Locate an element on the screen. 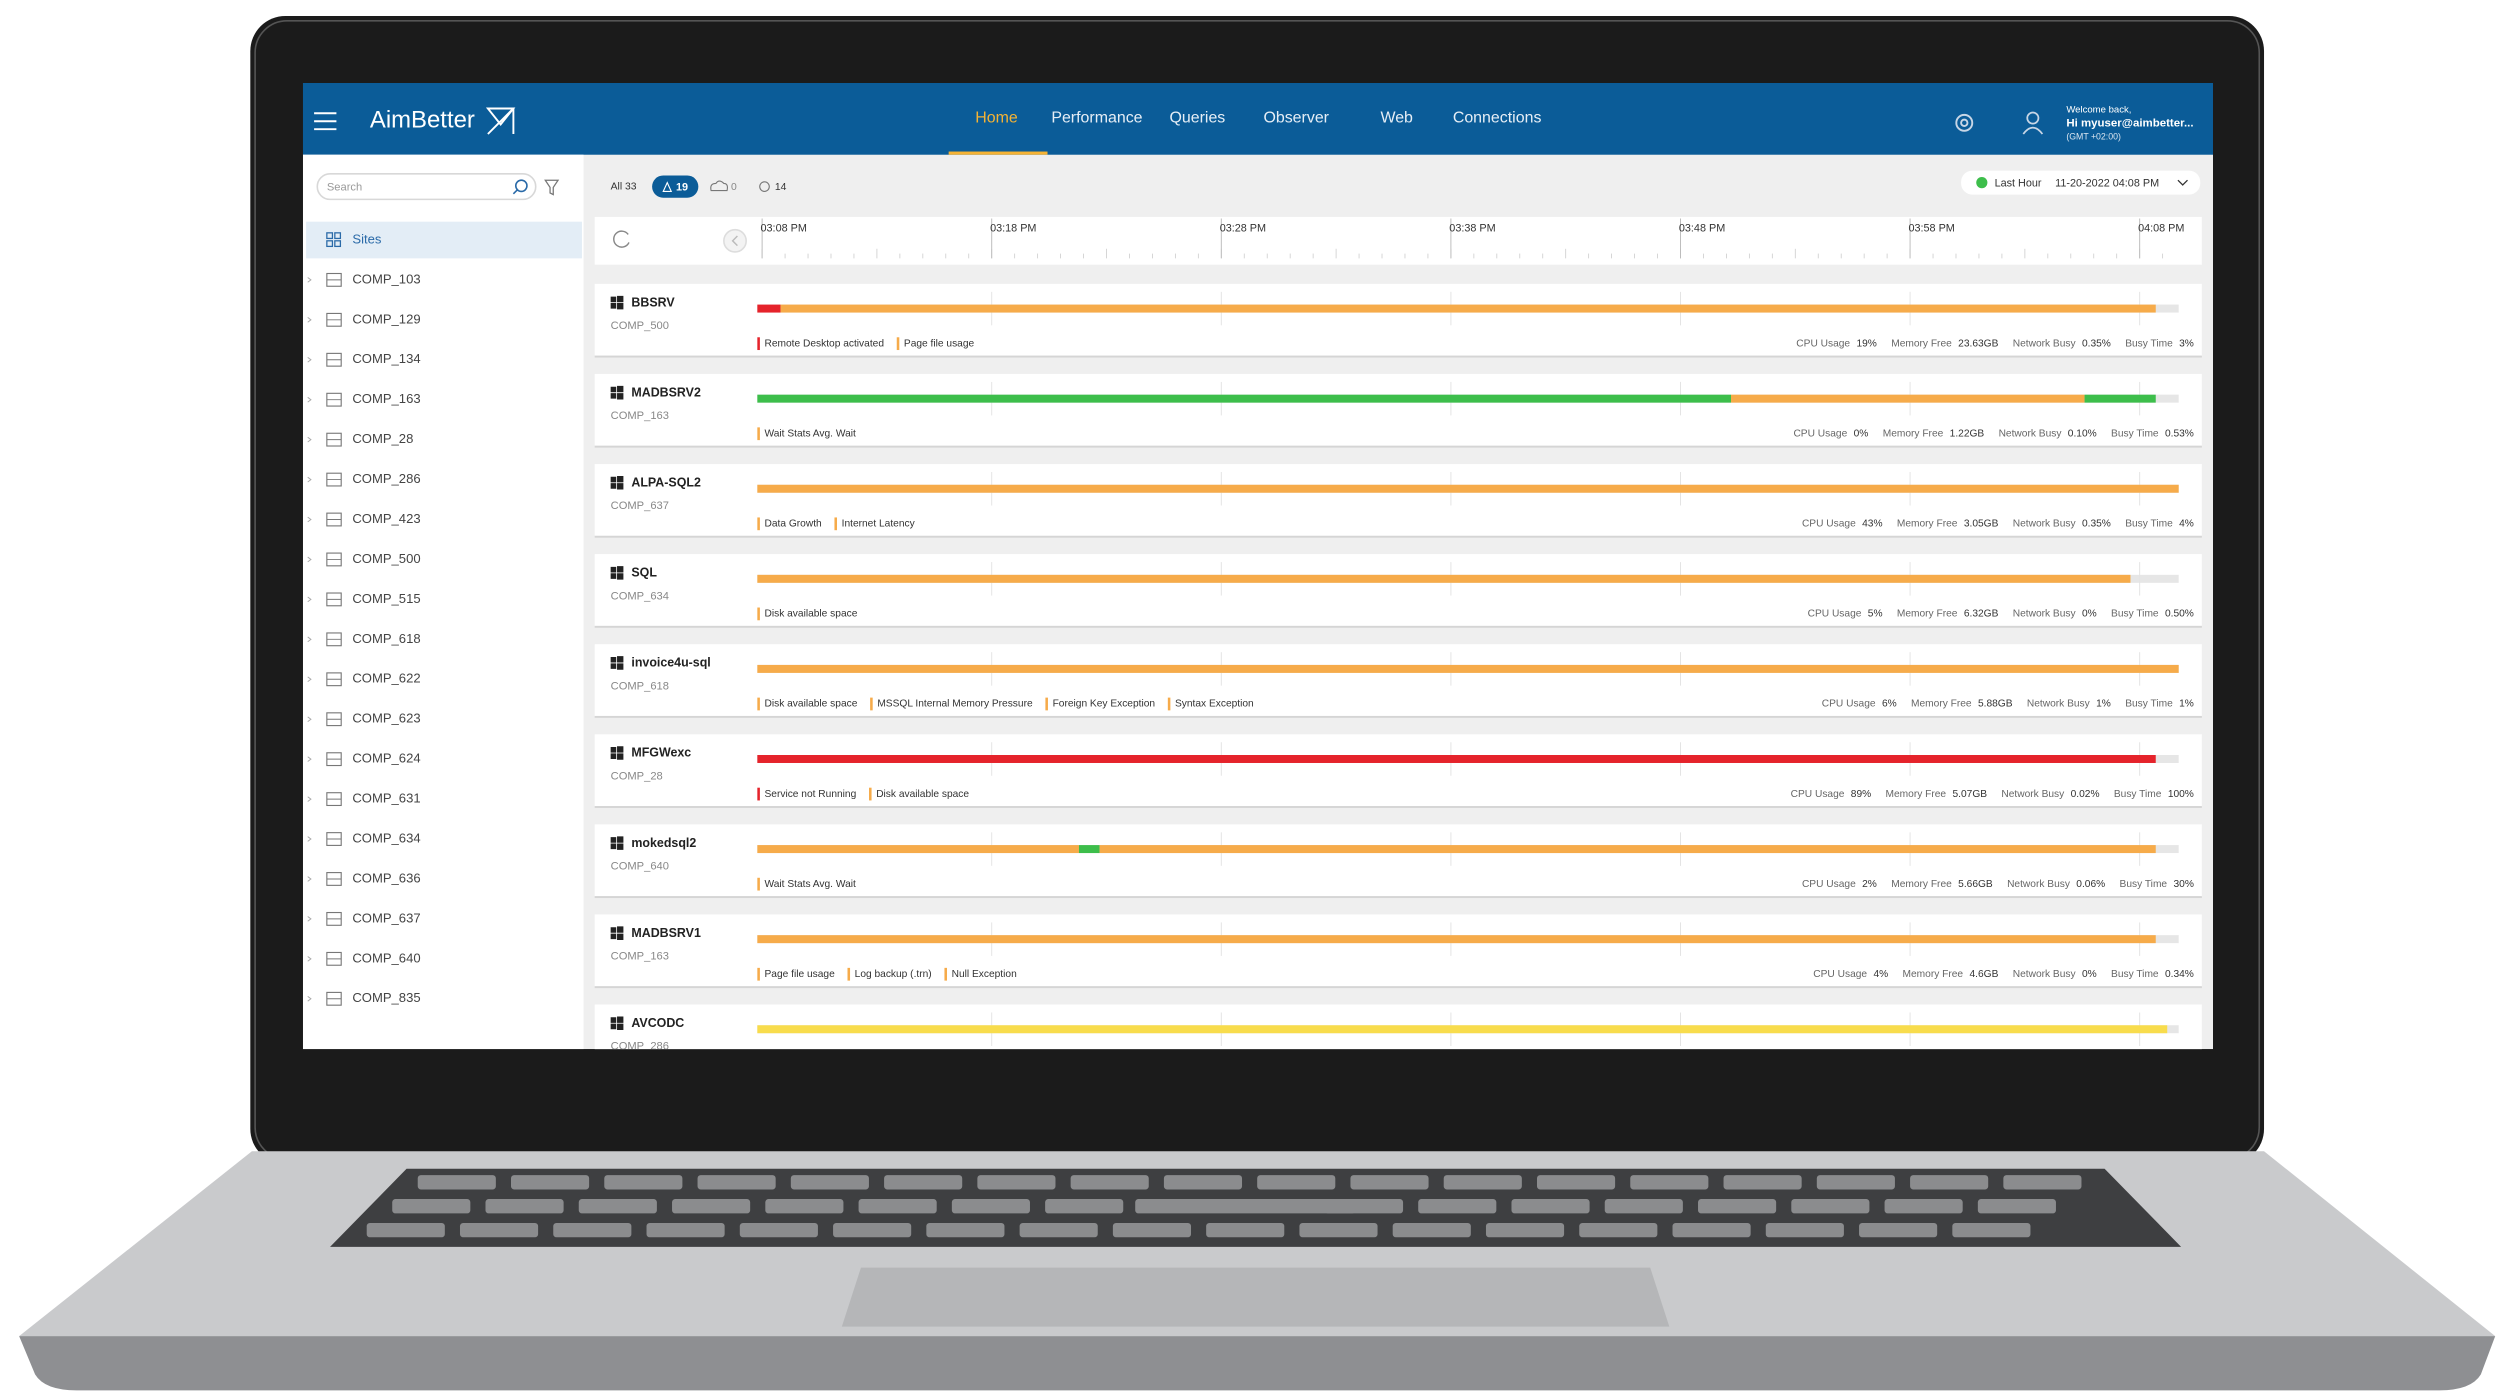 The height and width of the screenshot is (1400, 2500). ok-icon is located at coordinates (764, 186).